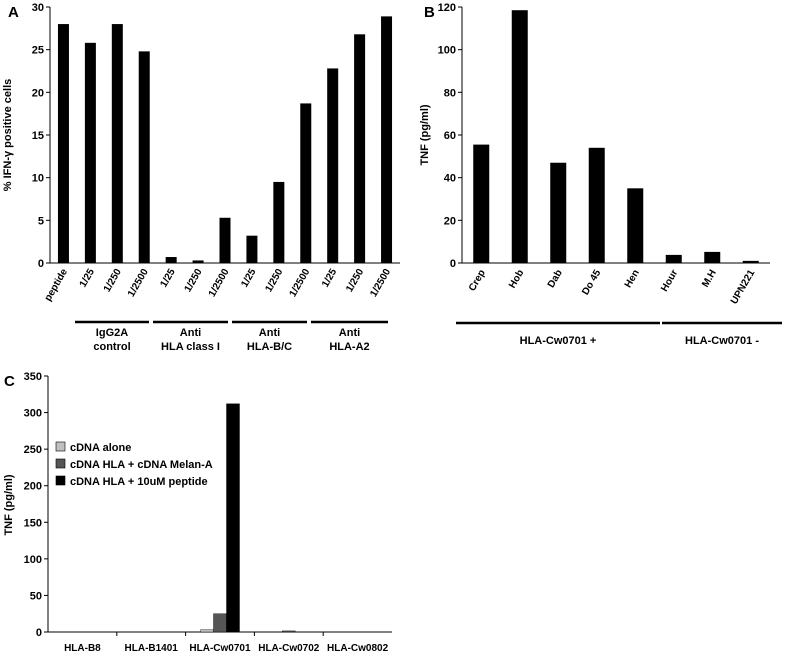 The image size is (791, 656). Describe the element at coordinates (450, 221) in the screenshot. I see `panel-b-y-tick-label: 20` at that location.